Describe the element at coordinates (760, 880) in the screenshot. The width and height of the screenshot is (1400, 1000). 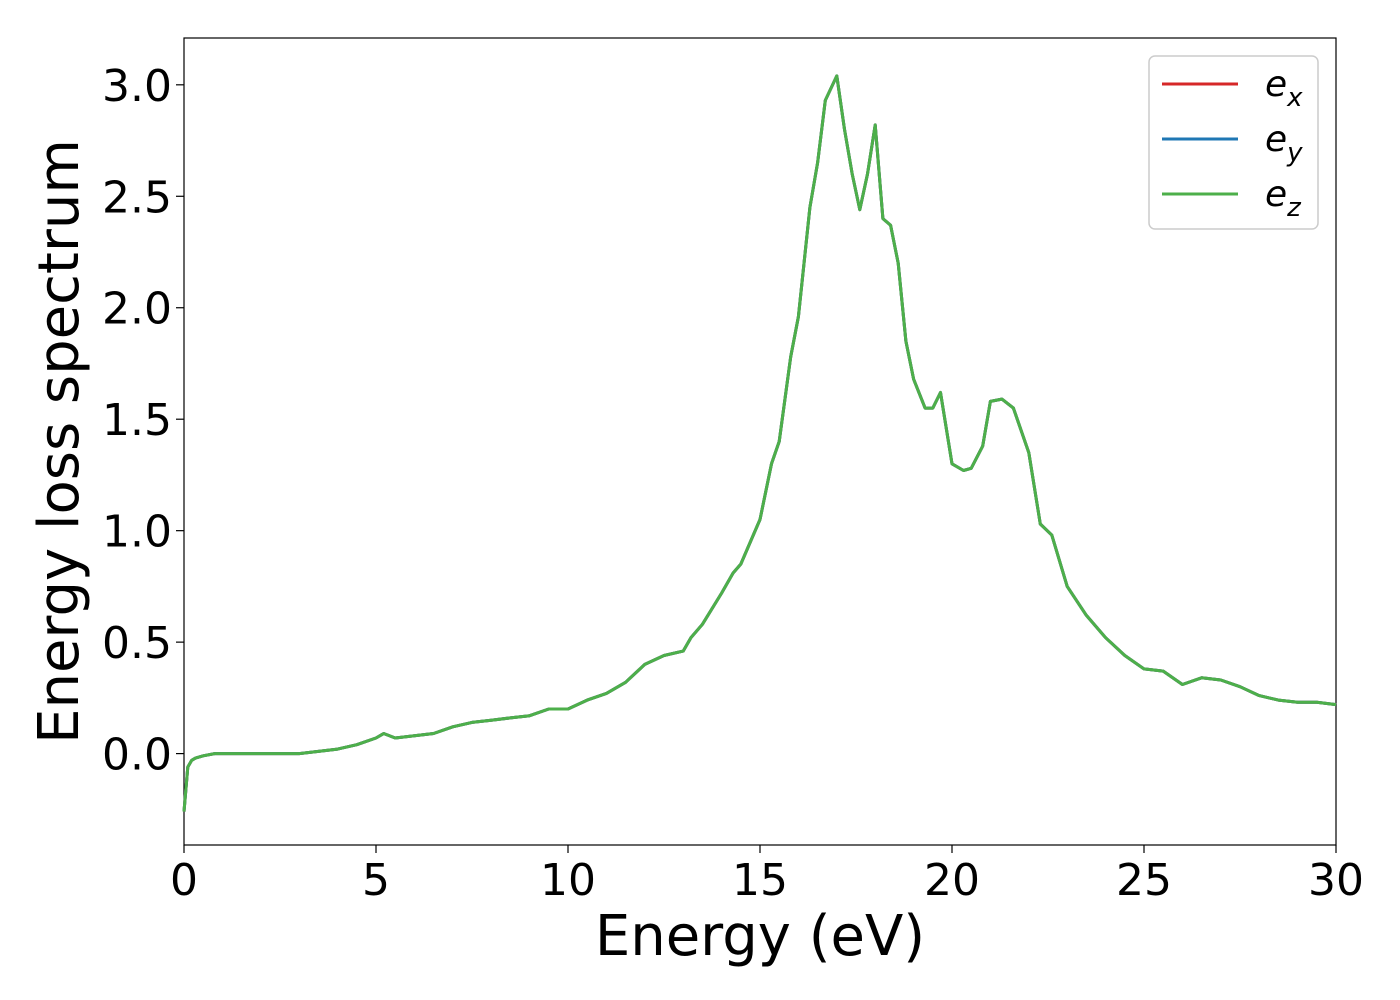
I see `x-tick-label: 15` at that location.